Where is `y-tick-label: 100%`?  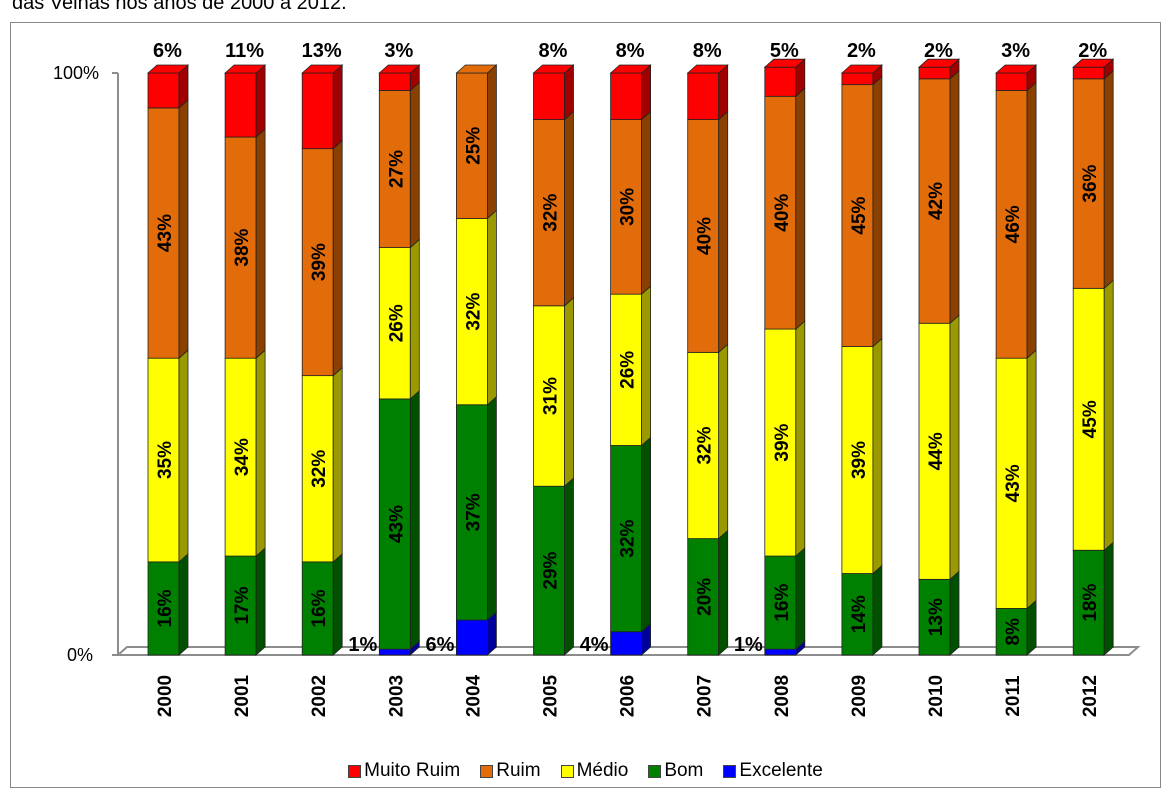 y-tick-label: 100% is located at coordinates (76, 73).